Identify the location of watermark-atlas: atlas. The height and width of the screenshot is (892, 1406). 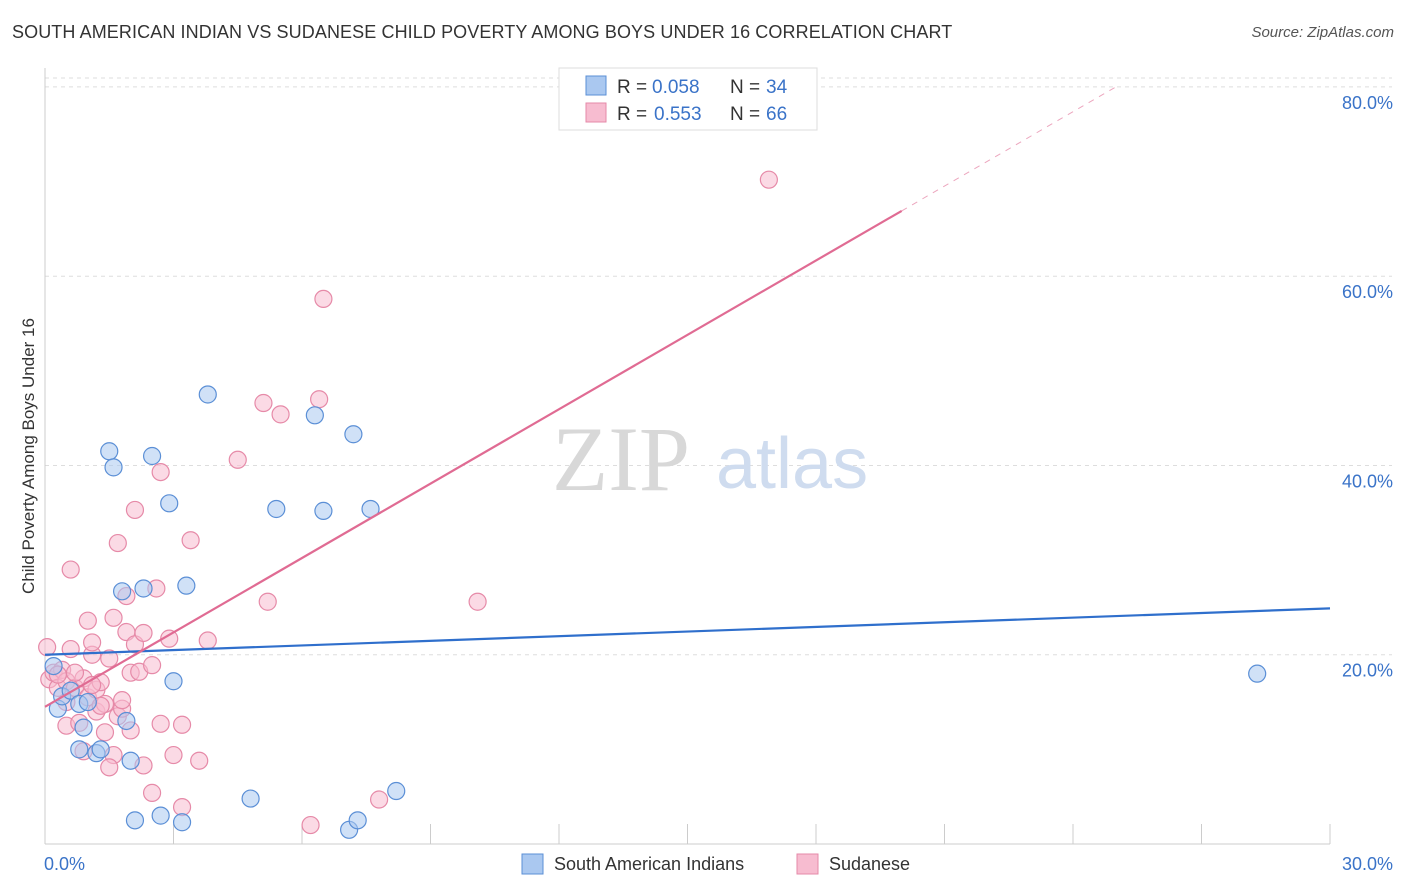
(792, 464).